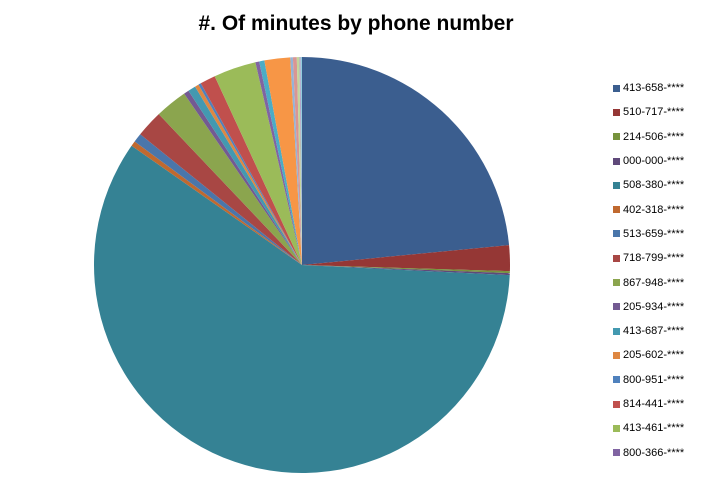 This screenshot has width=712, height=488. Describe the element at coordinates (654, 379) in the screenshot. I see `legend-label: 800-951-****` at that location.